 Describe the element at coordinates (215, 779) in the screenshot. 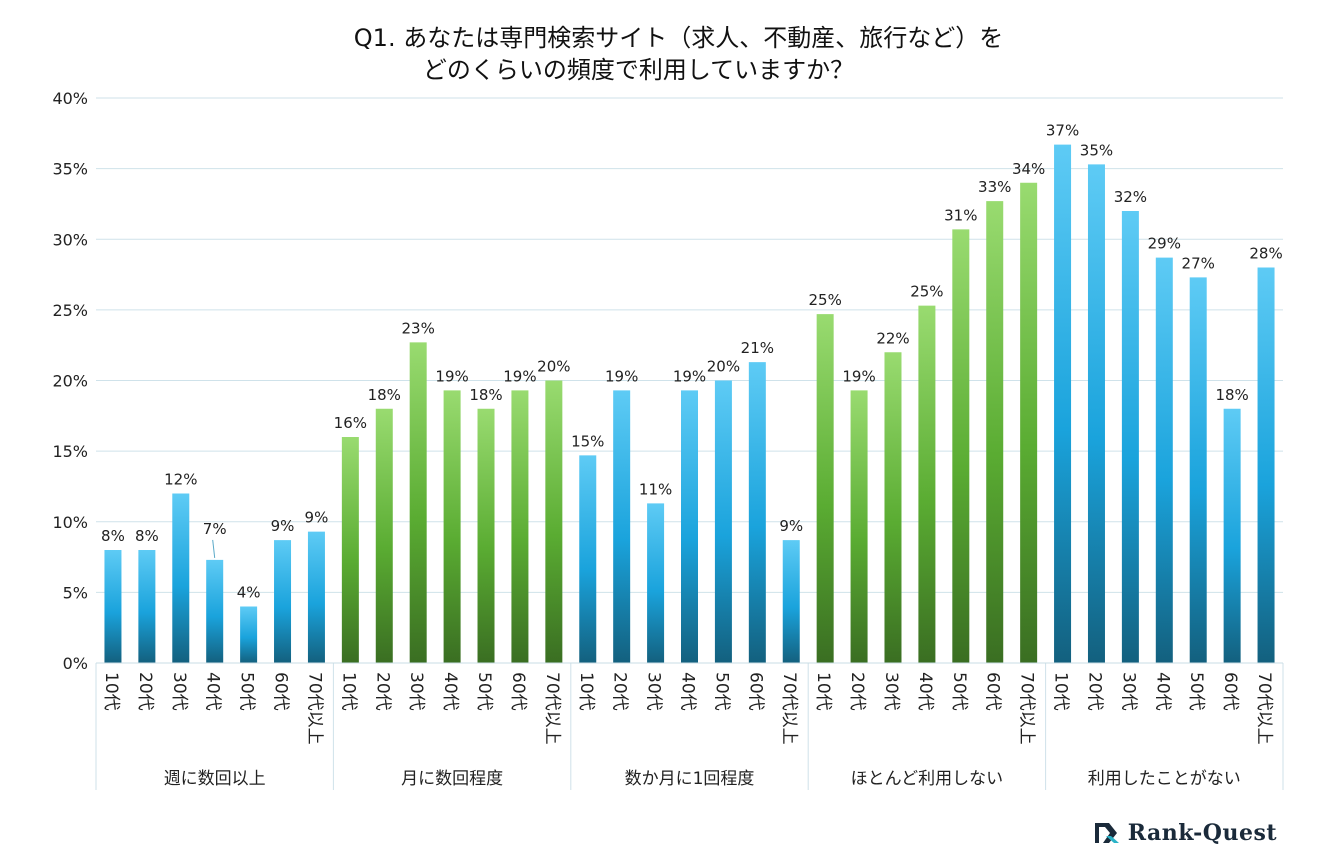

I see `x-group-label: 週に数回以上` at that location.